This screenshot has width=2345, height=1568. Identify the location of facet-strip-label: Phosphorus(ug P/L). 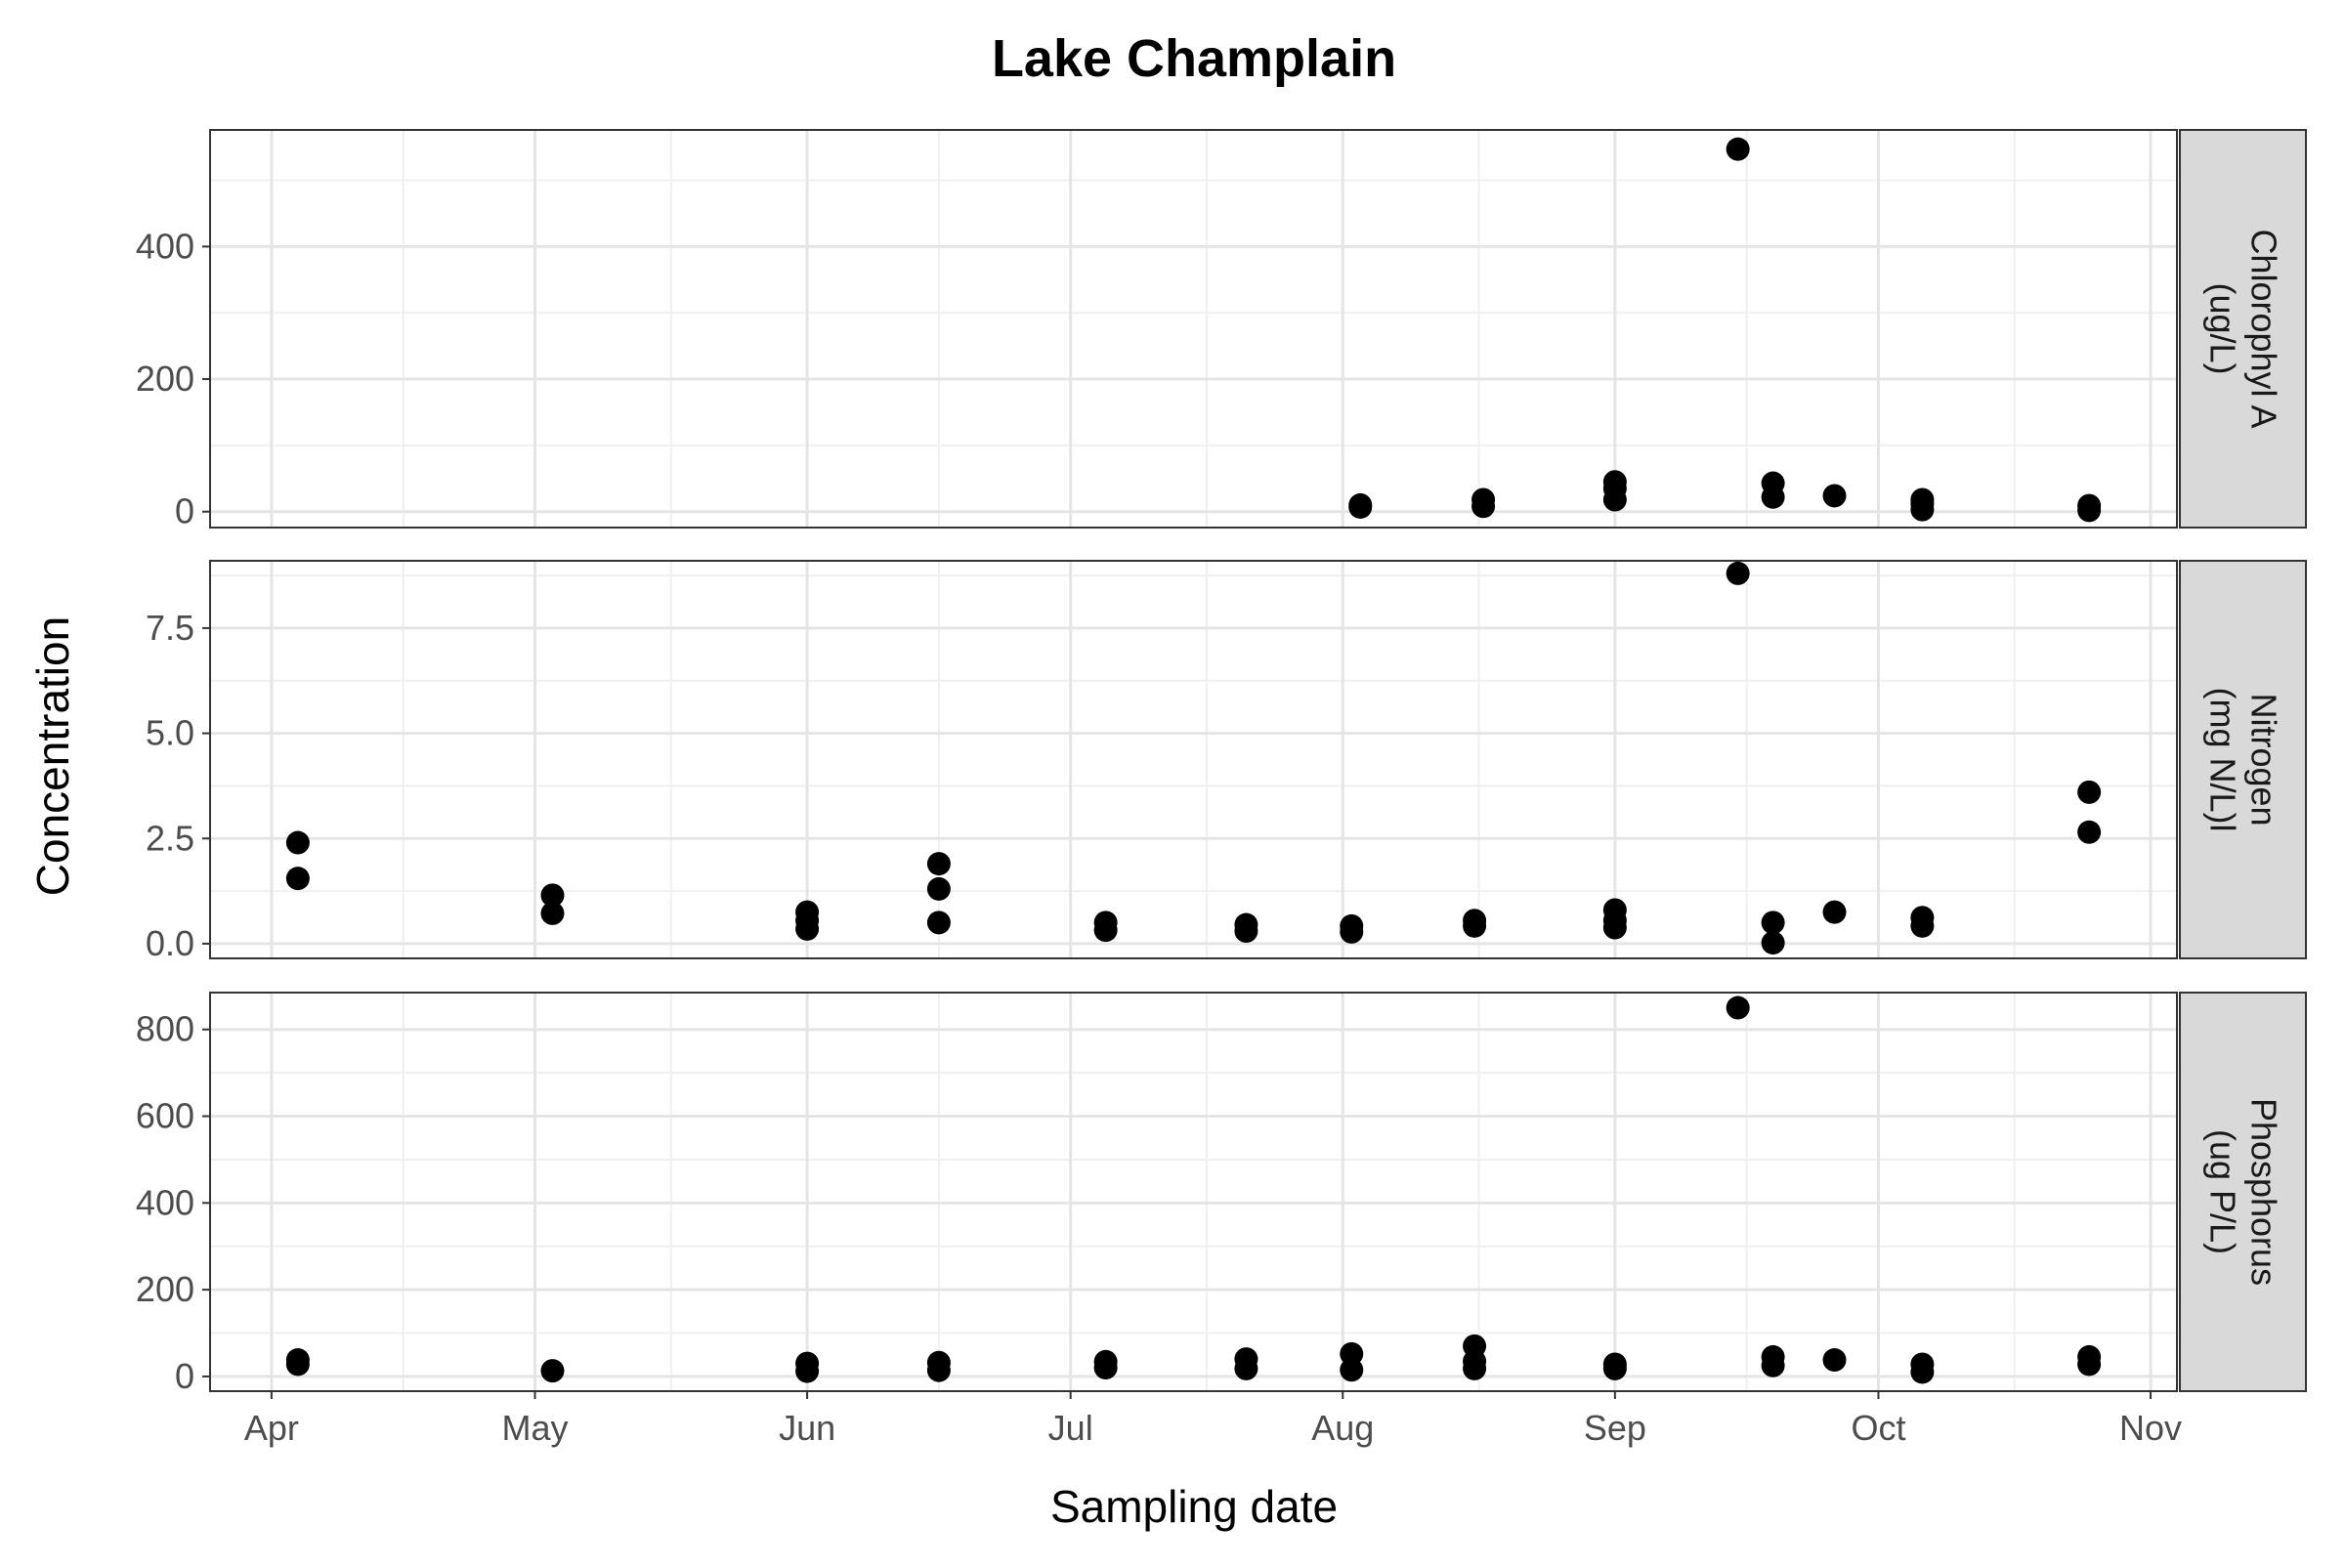
(2243, 1192).